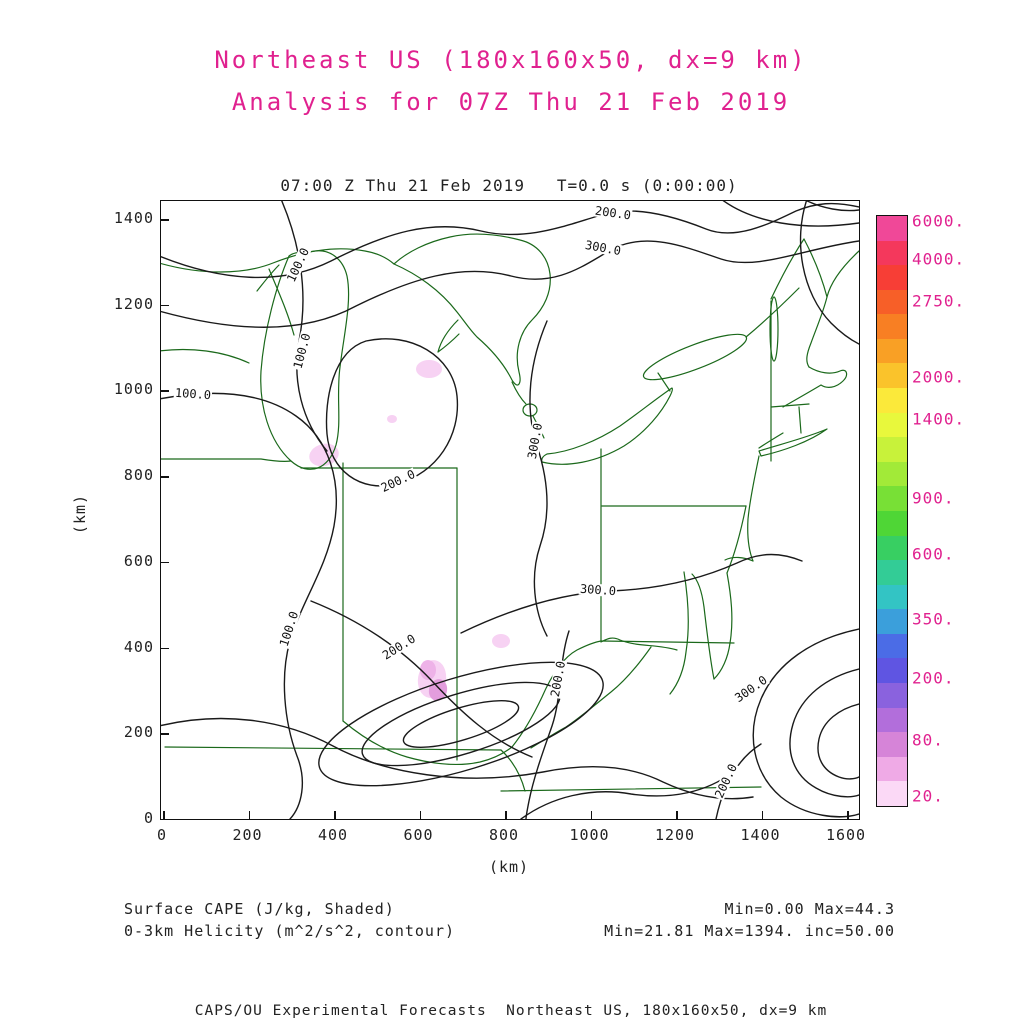  I want to click on y-tick-labels: 0 200 400 600 800 1000 1200 1400, so click(127, 513).